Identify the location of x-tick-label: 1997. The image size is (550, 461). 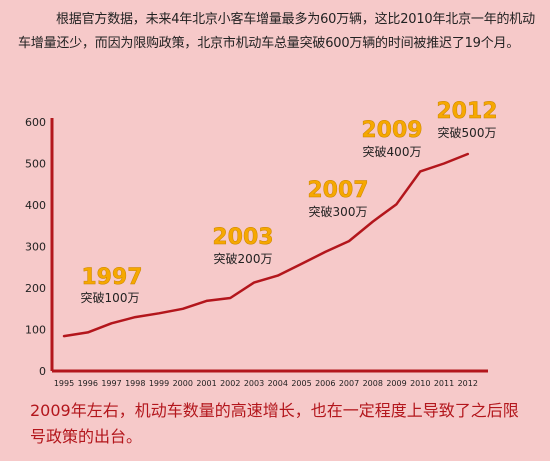
(111, 383).